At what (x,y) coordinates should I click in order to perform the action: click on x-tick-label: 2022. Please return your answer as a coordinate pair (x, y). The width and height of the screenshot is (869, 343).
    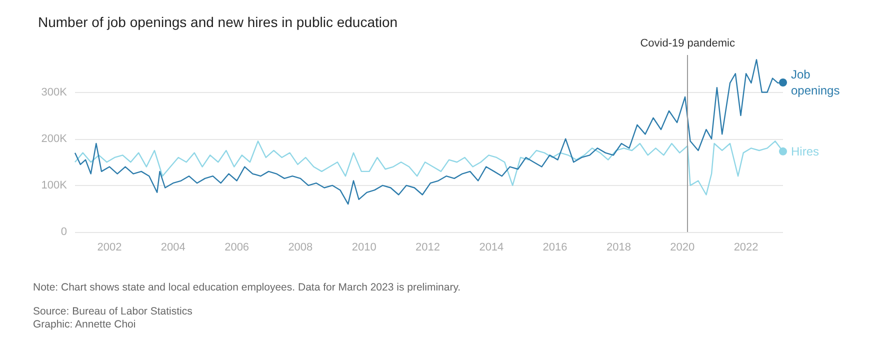
    Looking at the image, I should click on (746, 248).